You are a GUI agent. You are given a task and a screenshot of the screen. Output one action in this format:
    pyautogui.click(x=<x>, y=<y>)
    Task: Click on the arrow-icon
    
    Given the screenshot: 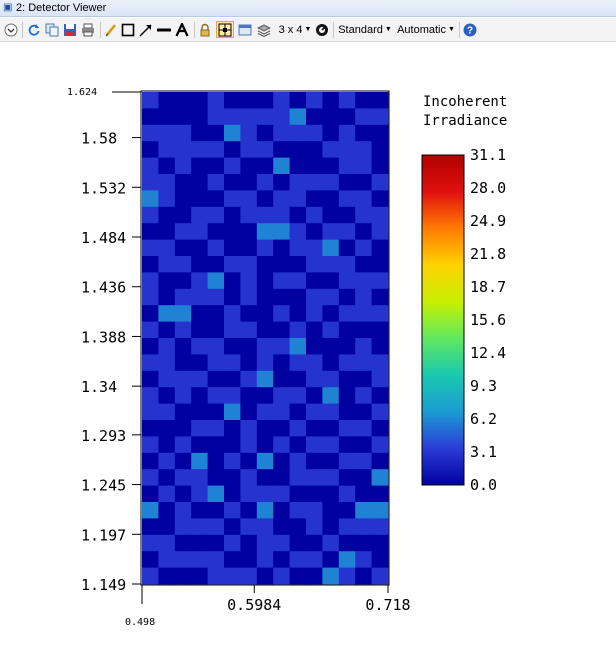 What is the action you would take?
    pyautogui.click(x=146, y=29)
    